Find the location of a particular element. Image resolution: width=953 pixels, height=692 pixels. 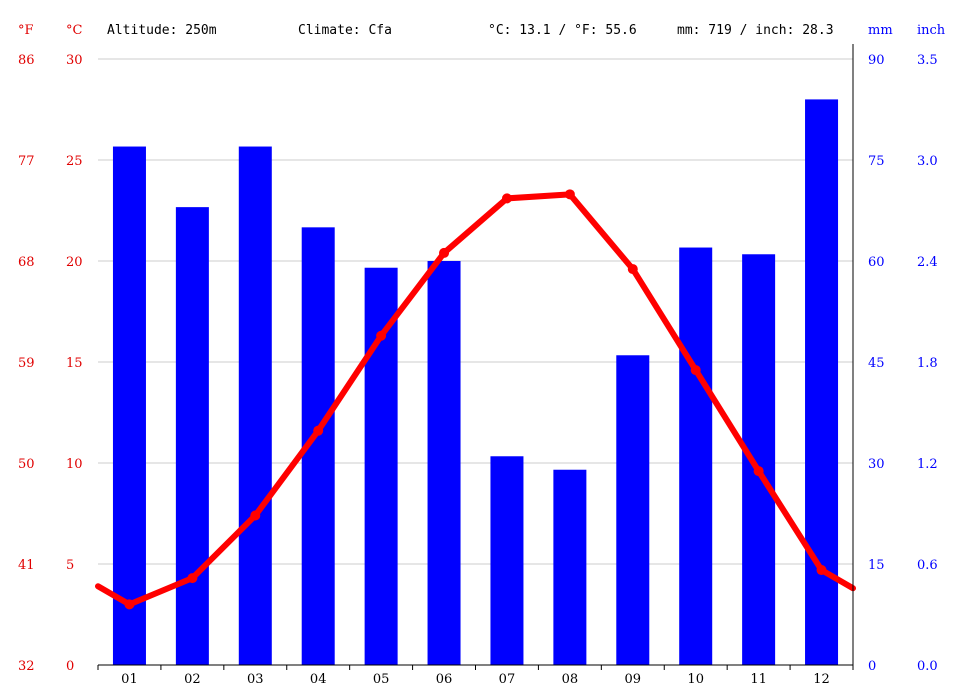

celsius-tick-label: 5 is located at coordinates (70, 565).